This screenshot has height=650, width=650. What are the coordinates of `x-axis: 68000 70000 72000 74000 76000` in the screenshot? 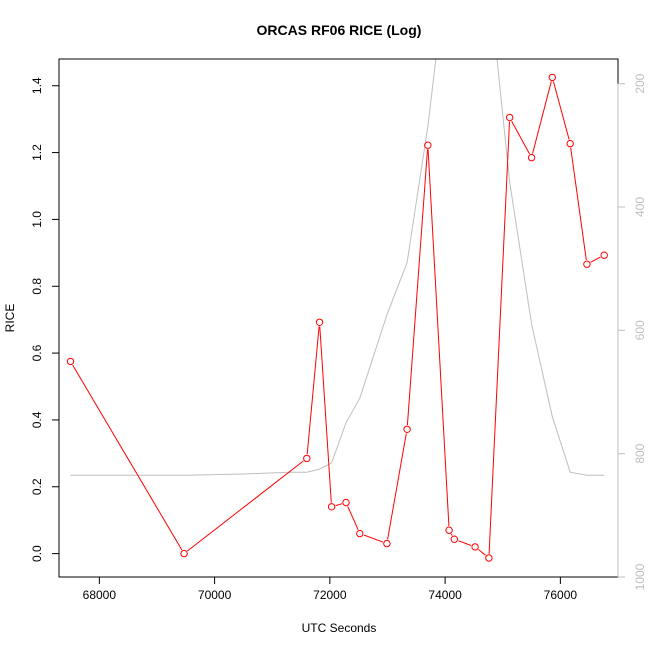 It's located at (330, 589).